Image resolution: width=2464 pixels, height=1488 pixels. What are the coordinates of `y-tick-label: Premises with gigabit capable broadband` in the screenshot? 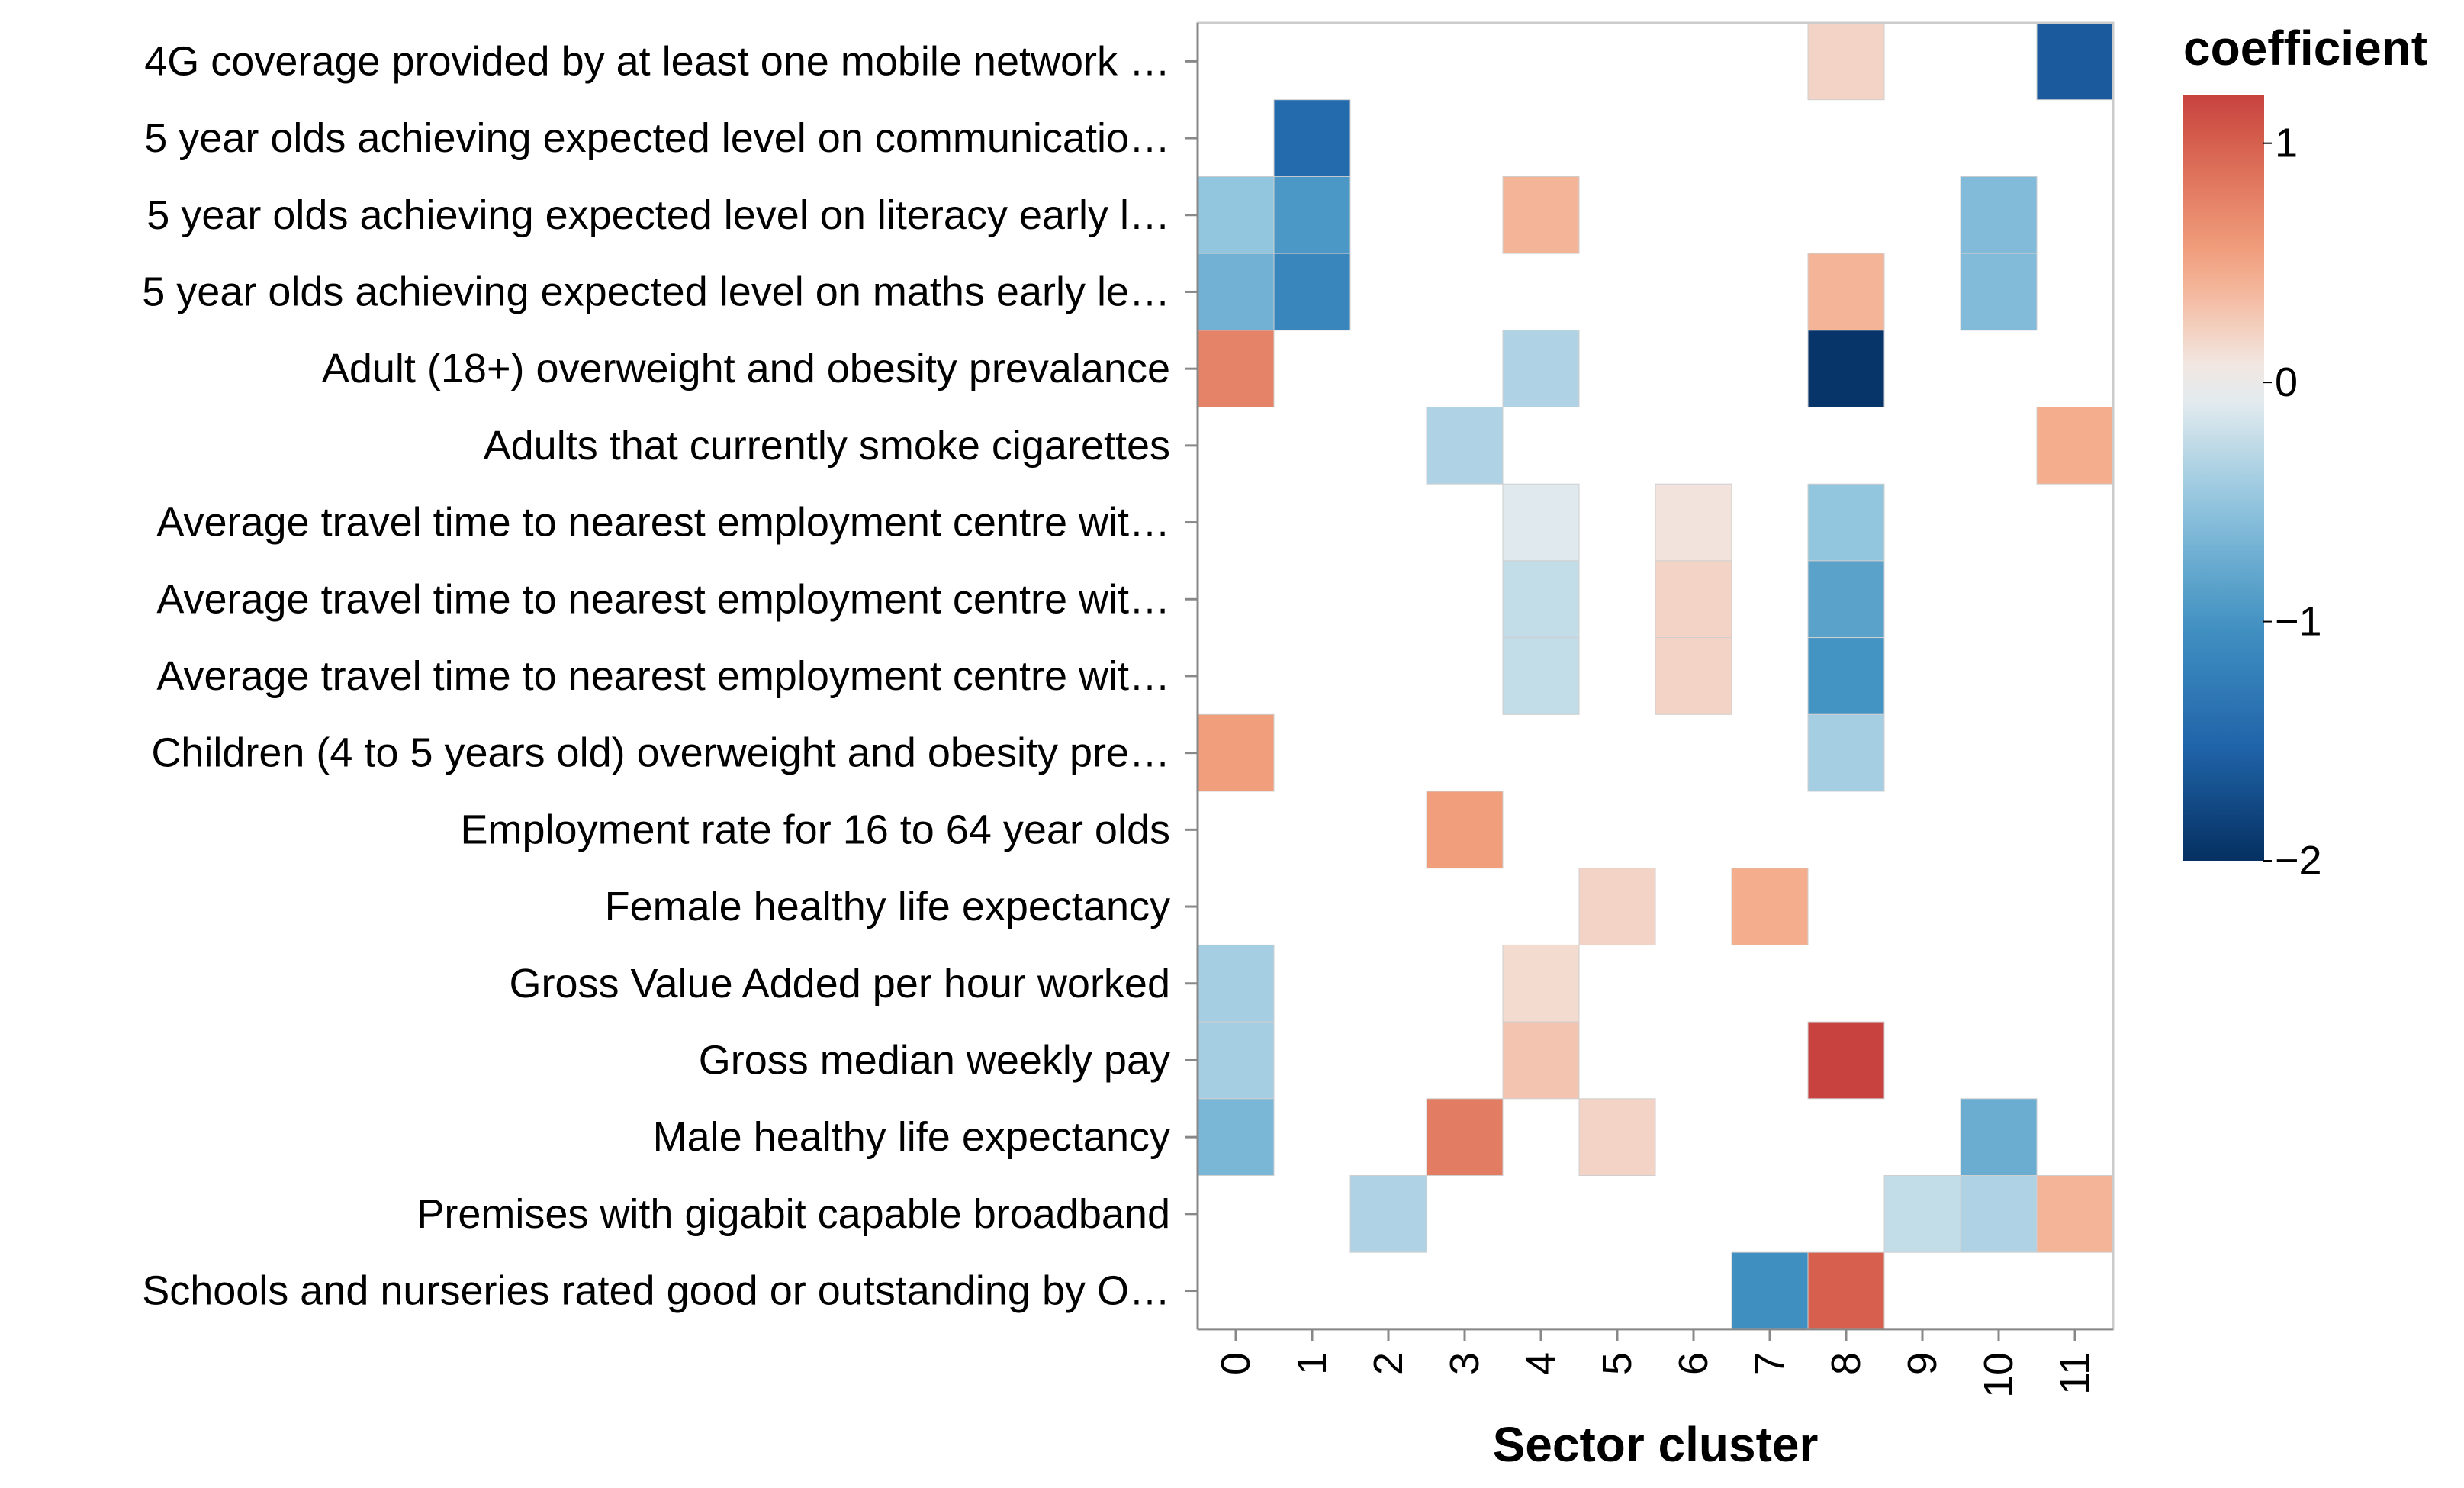 It's located at (793, 1214).